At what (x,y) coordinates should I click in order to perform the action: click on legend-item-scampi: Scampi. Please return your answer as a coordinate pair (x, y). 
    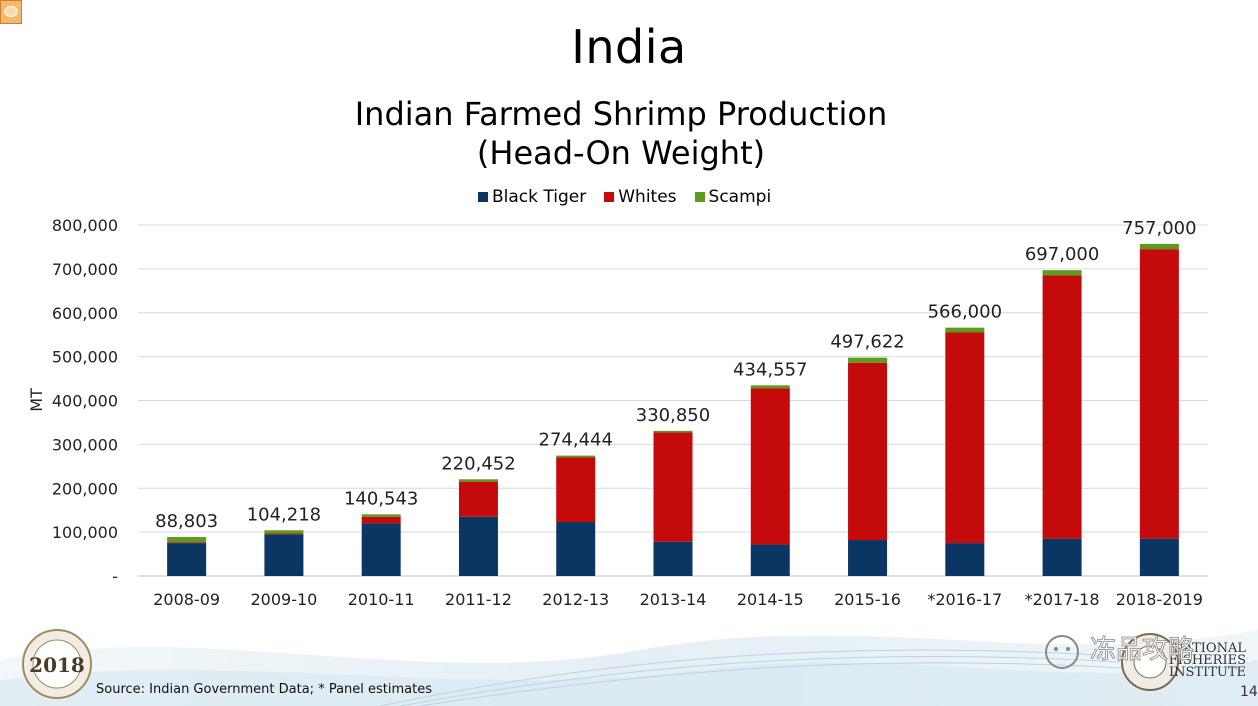
    Looking at the image, I should click on (733, 197).